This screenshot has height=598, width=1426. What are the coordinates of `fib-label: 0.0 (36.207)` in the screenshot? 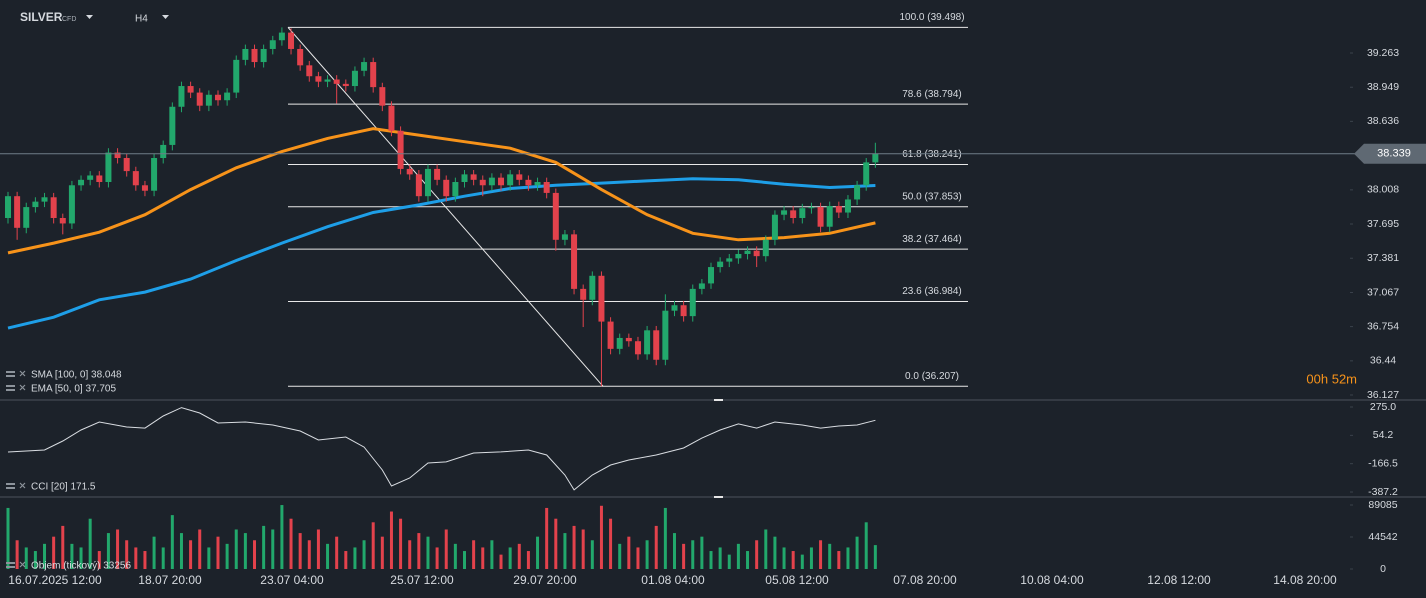 It's located at (932, 376).